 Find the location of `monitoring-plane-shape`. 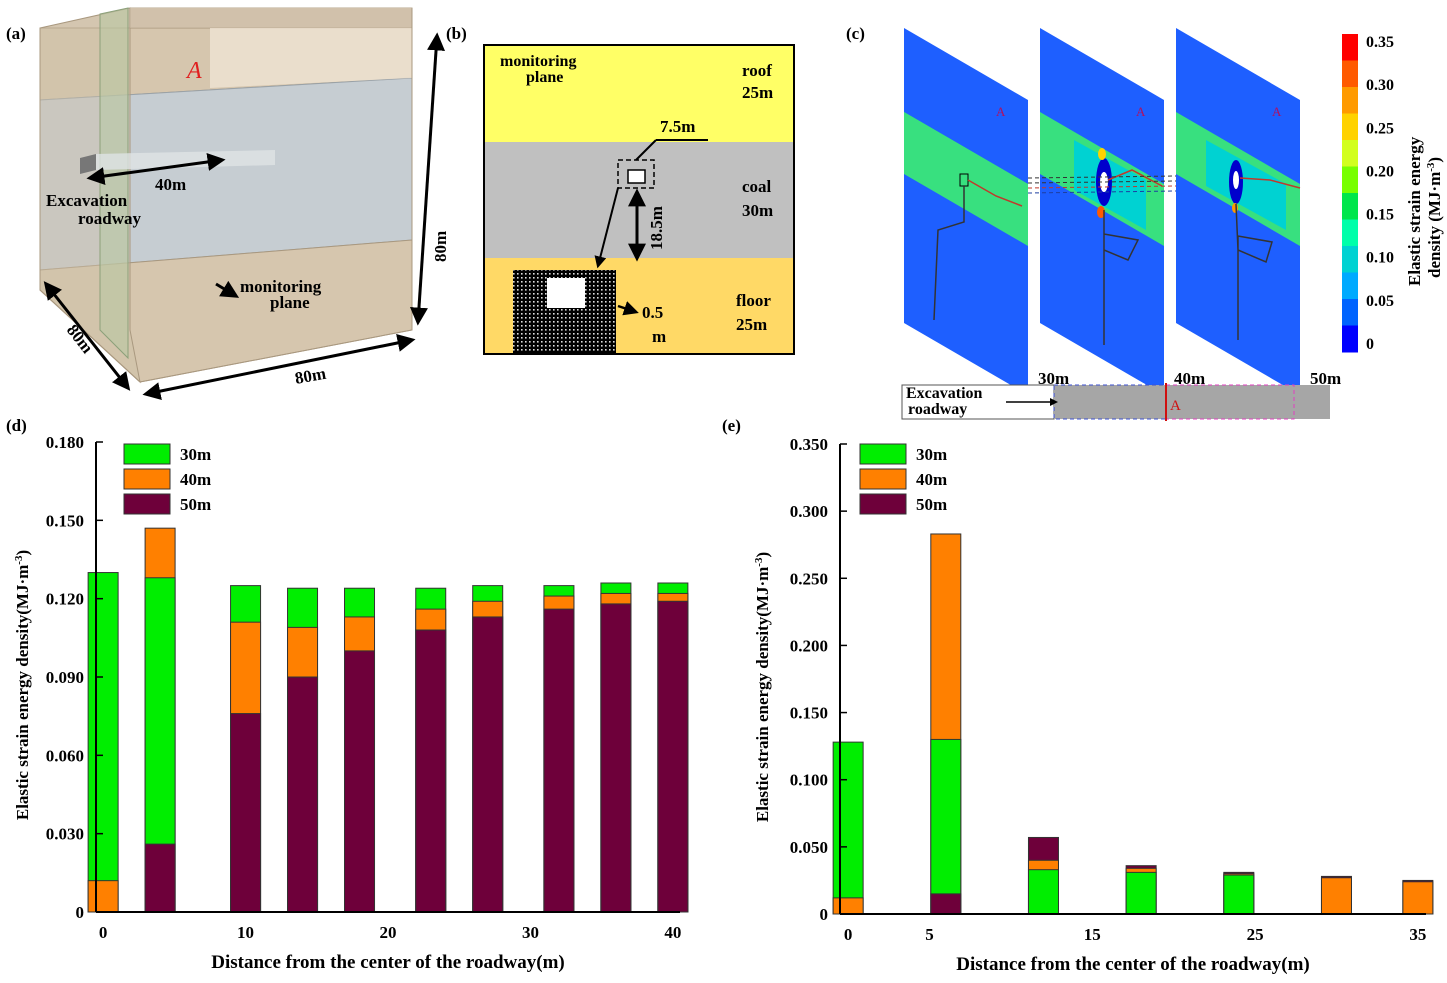

monitoring-plane-shape is located at coordinates (114, 183).